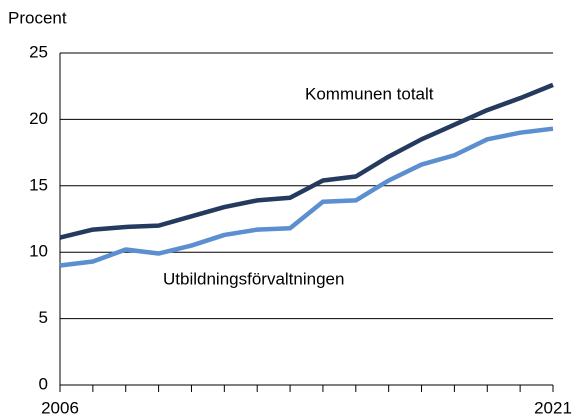 The image size is (576, 419). What do you see at coordinates (553, 407) in the screenshot?
I see `x-tick-label: 2021` at bounding box center [553, 407].